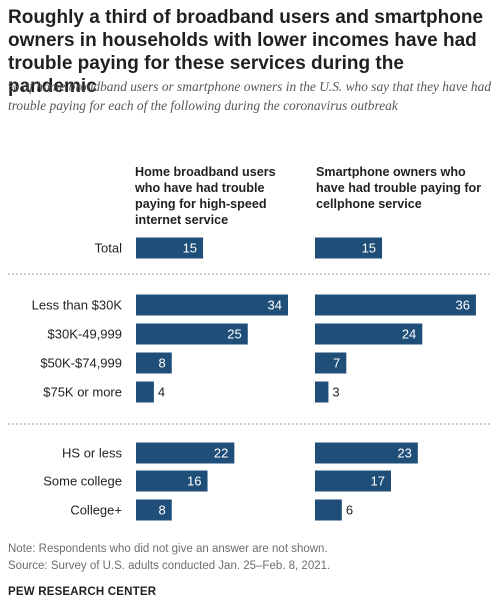 This screenshot has height=614, width=500. I want to click on data-label: 36, so click(462, 305).